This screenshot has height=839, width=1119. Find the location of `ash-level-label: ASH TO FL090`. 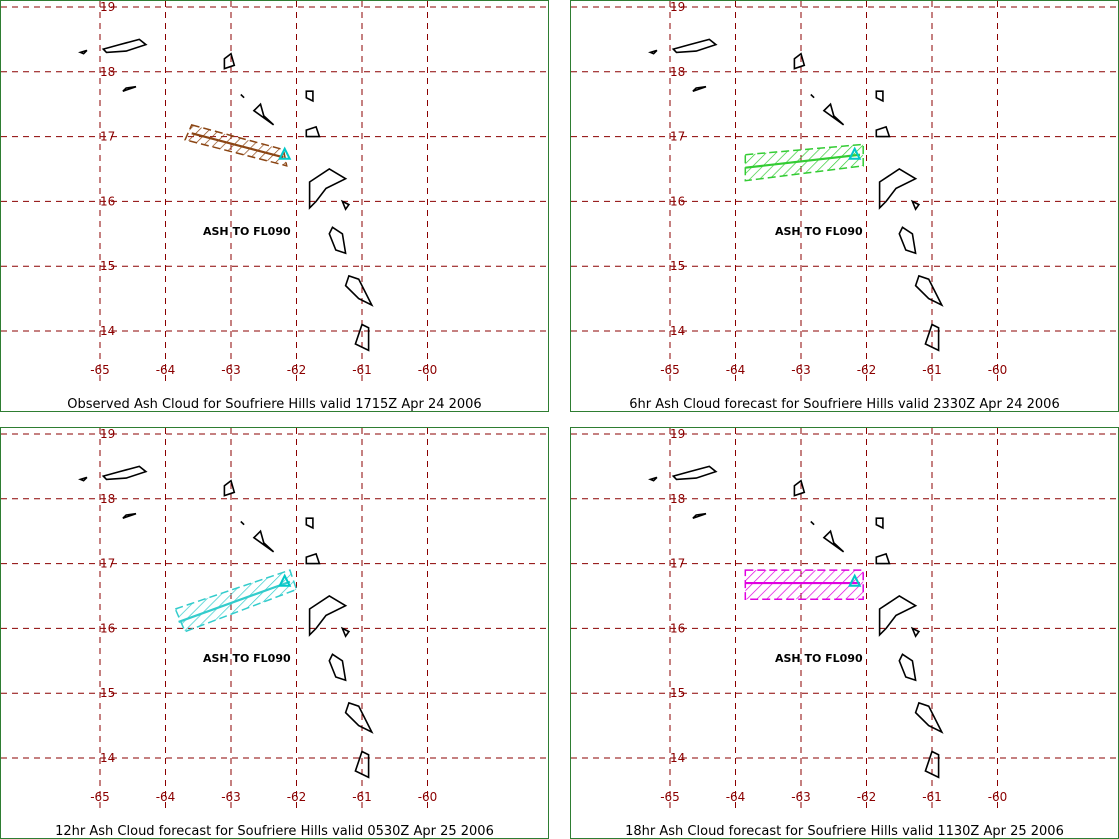

ash-level-label: ASH TO FL090 is located at coordinates (247, 231).